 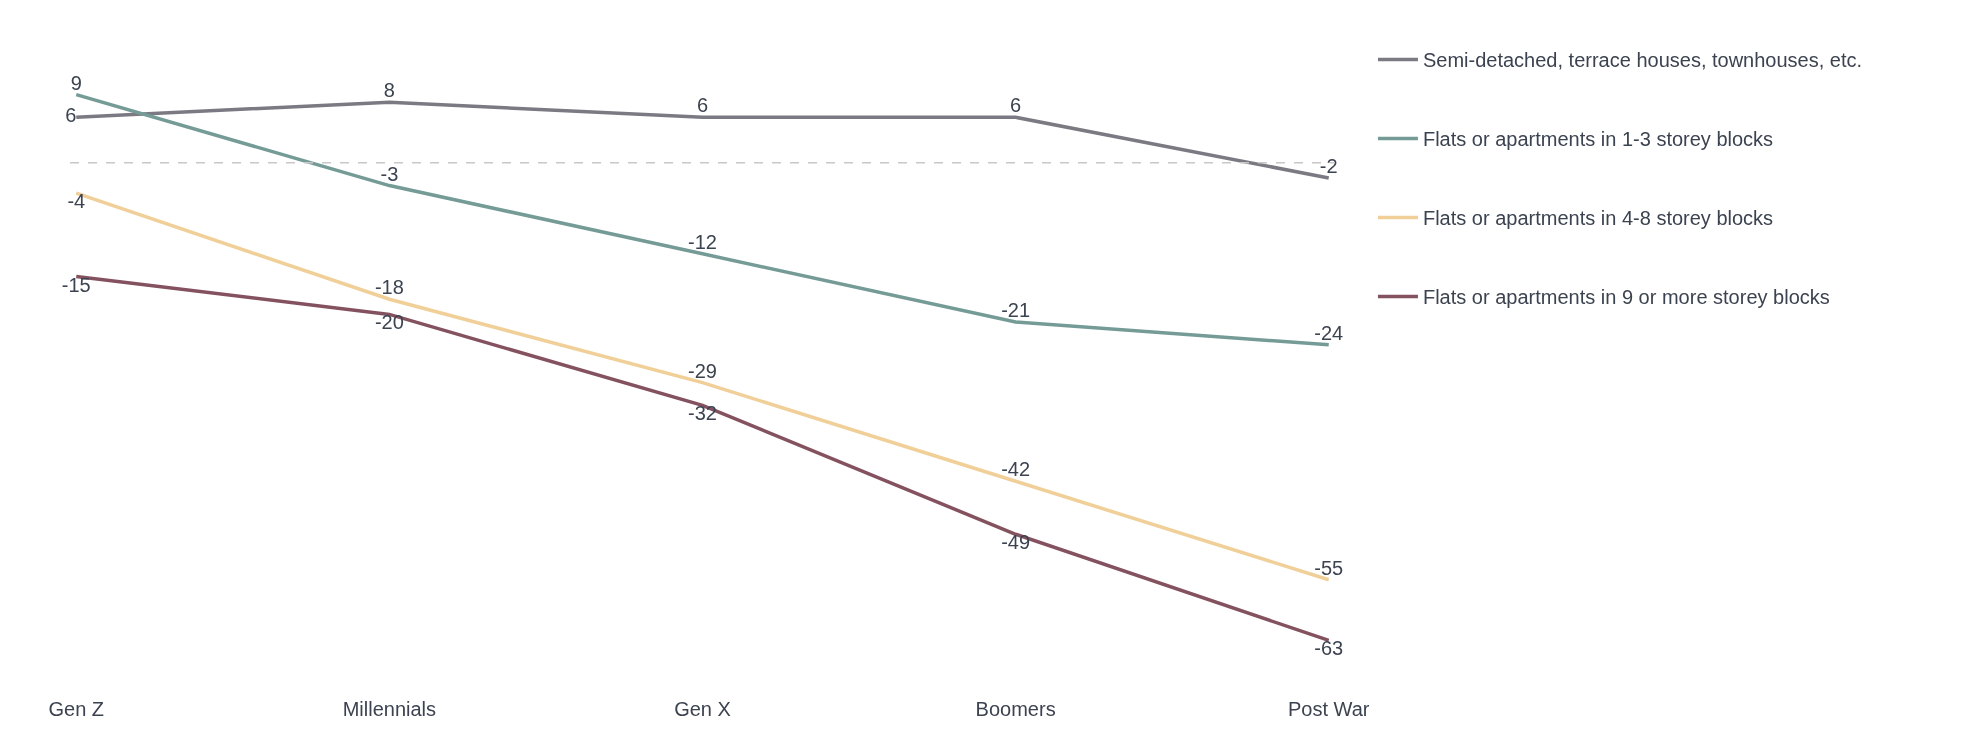 What do you see at coordinates (702, 370) in the screenshot?
I see `data-label: -29` at bounding box center [702, 370].